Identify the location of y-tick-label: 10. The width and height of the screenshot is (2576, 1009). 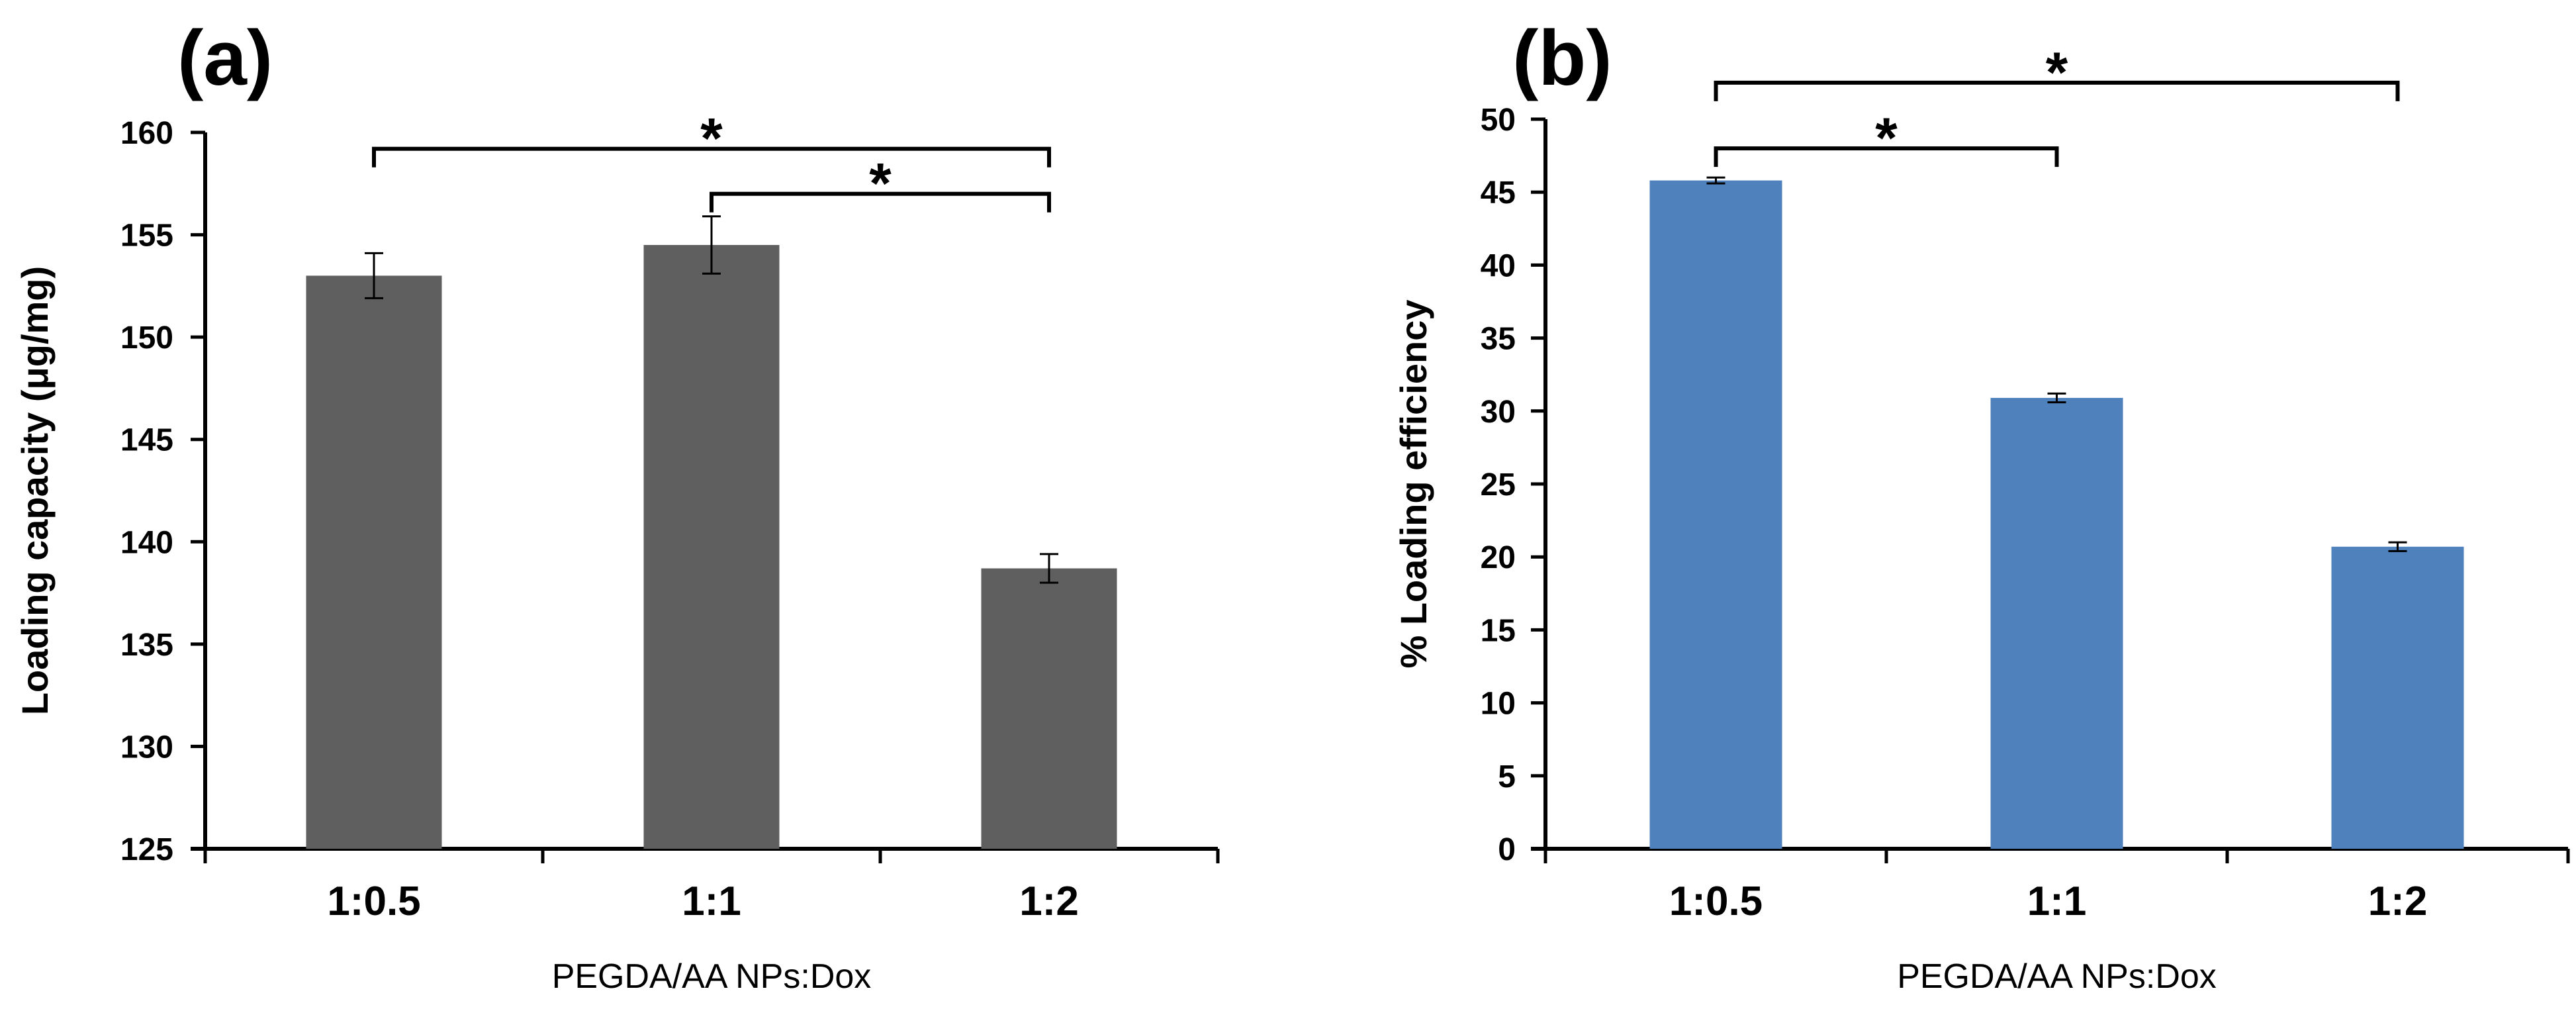
(1498, 704).